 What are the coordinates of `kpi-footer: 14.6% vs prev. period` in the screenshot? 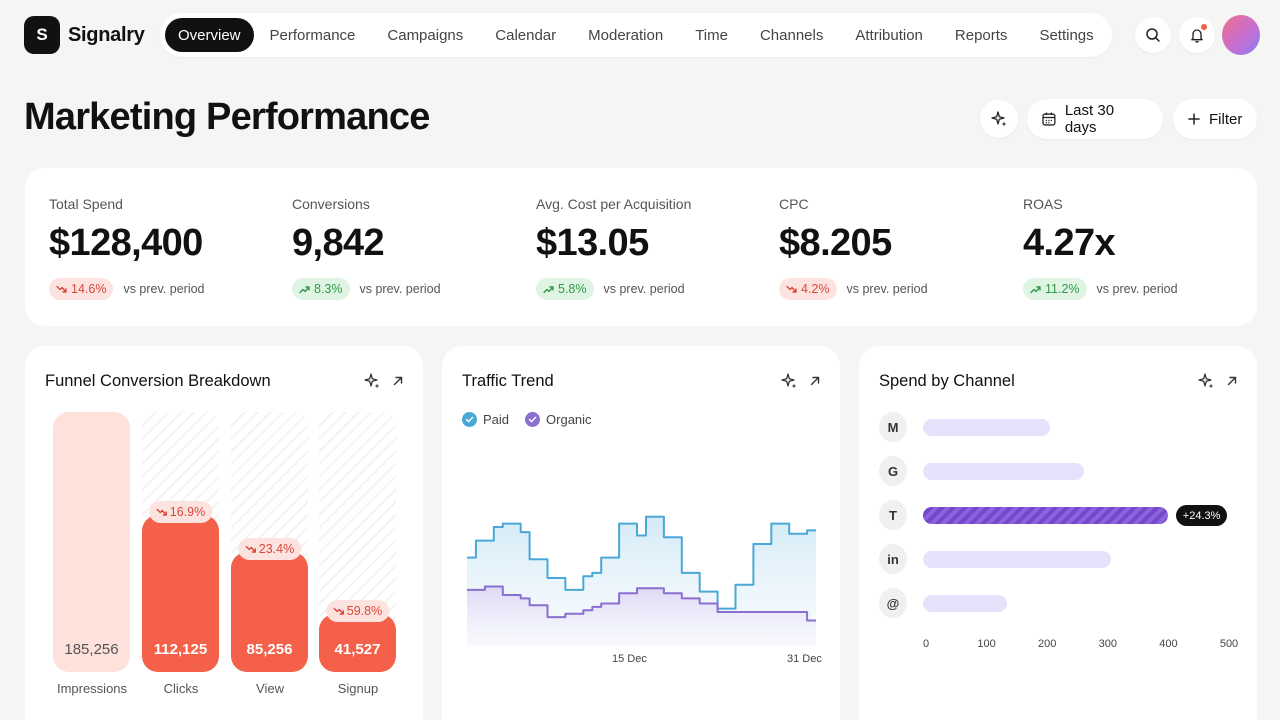 It's located at (127, 289).